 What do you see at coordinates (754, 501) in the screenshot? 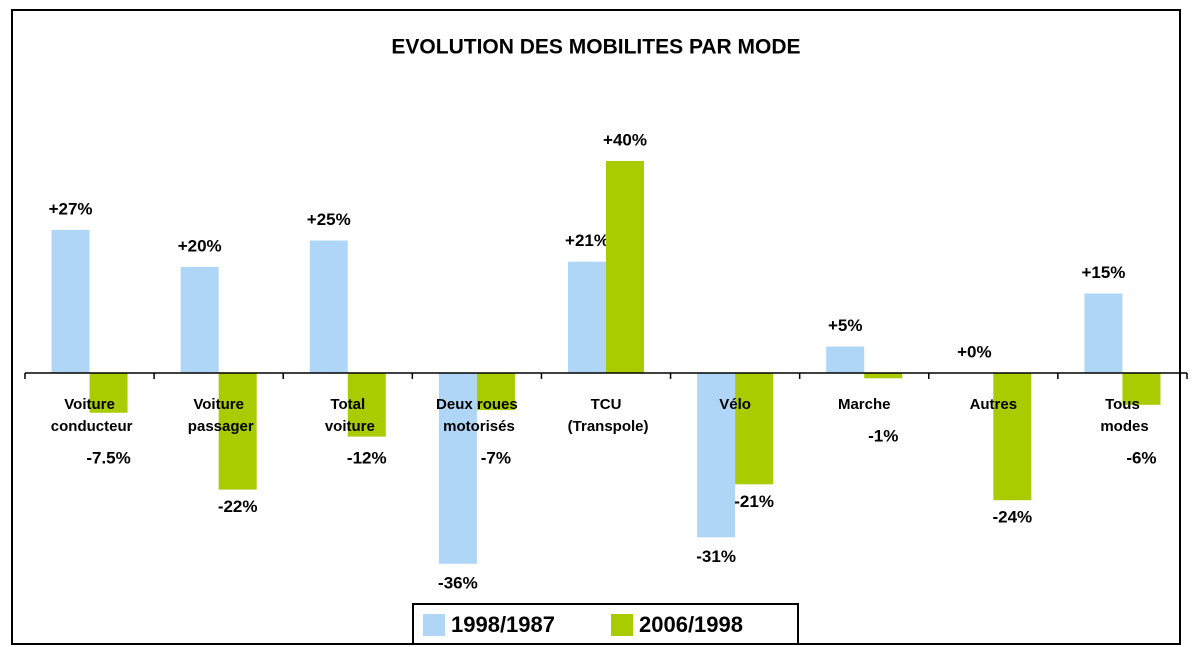
I see `data-label: -21%` at bounding box center [754, 501].